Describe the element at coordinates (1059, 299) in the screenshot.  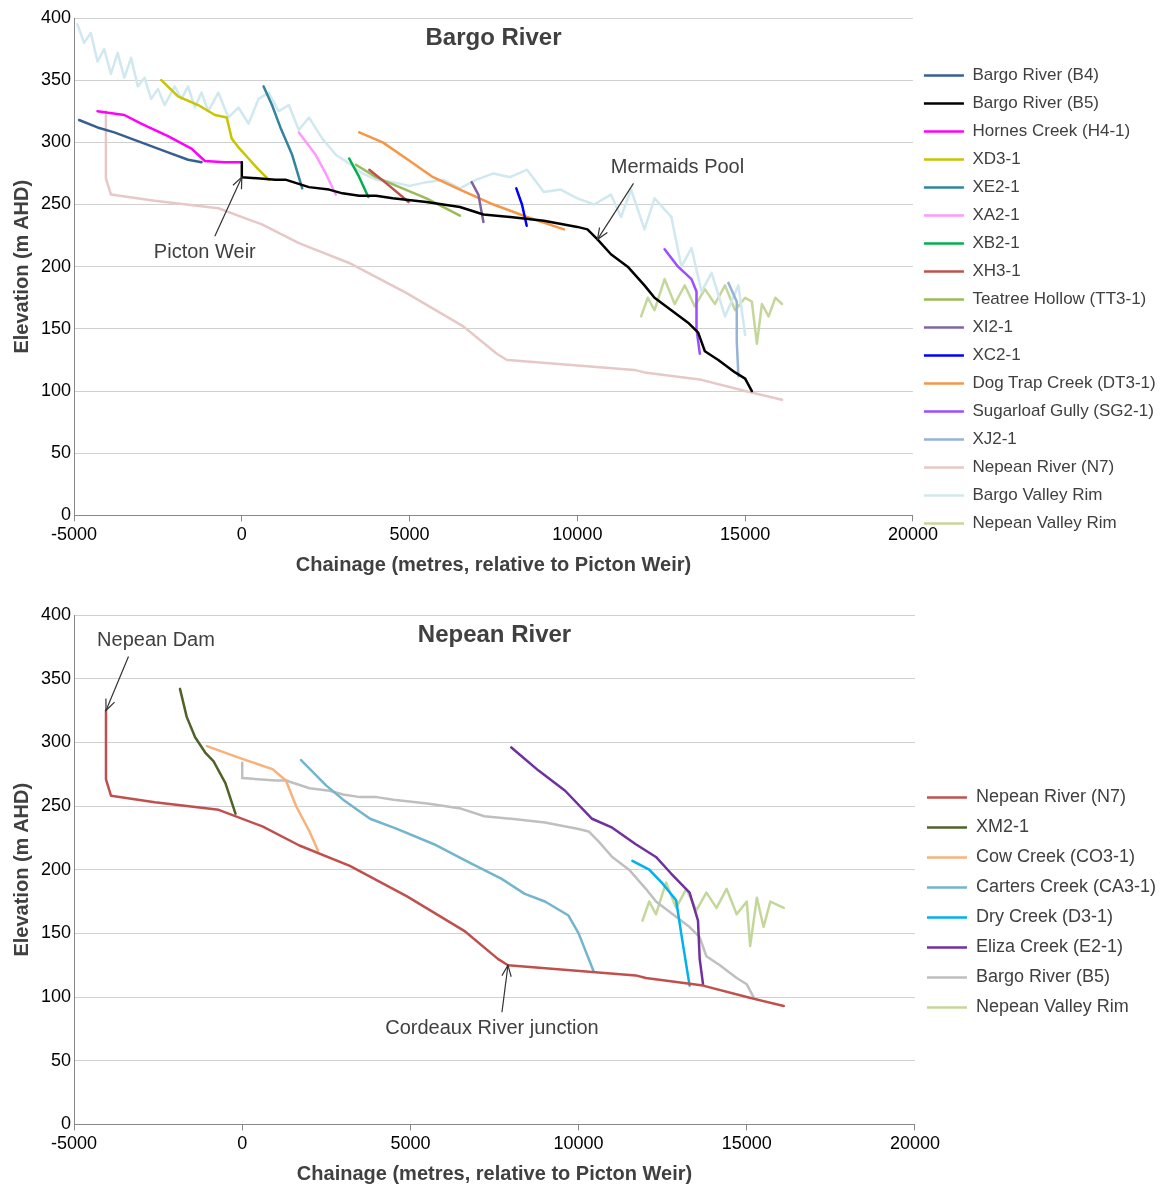
I see `legend-label: Teatree Hollow (TT3-1)` at that location.